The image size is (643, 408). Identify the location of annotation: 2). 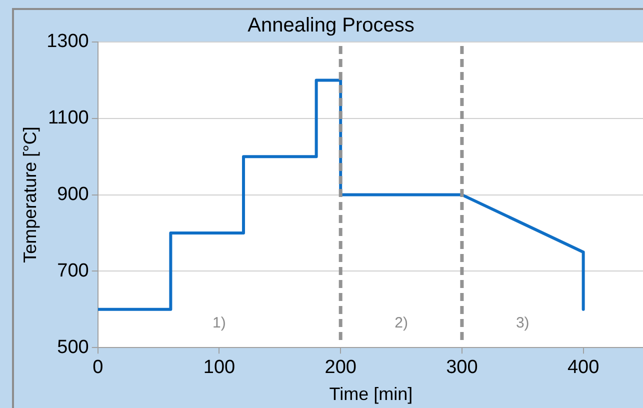
(401, 323).